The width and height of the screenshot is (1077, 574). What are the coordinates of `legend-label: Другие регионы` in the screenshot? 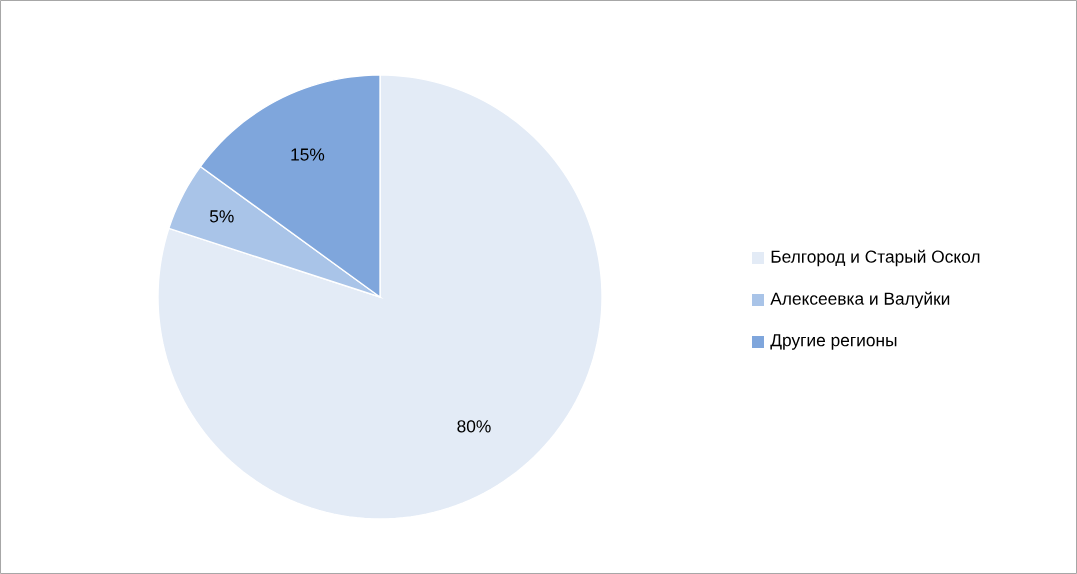 It's located at (833, 342).